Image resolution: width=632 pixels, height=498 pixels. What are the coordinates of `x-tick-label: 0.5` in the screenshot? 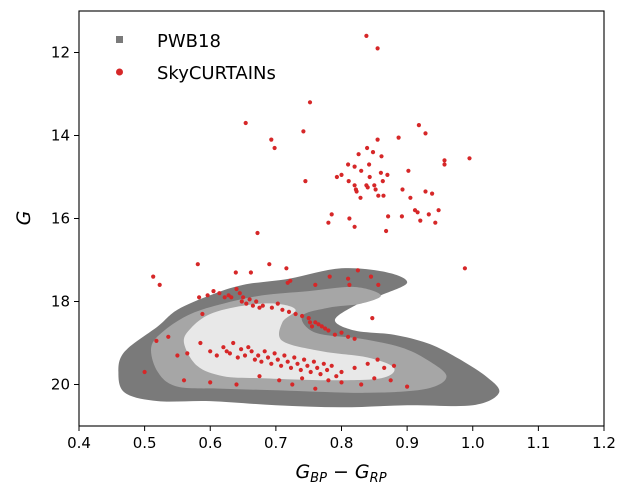 It's located at (145, 443).